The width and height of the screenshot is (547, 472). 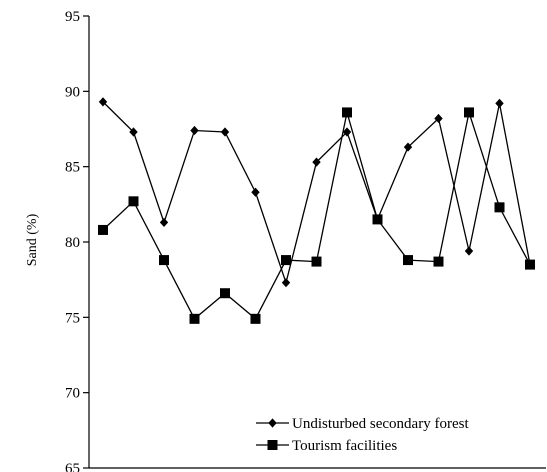 I want to click on legend-marker-diamond, so click(x=272, y=423).